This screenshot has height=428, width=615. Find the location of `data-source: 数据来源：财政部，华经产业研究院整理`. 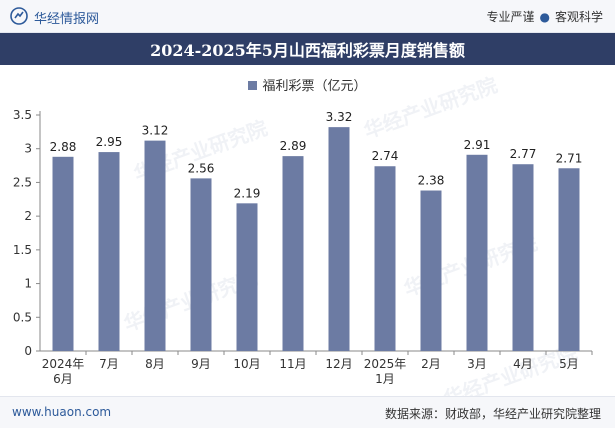

data-source: 数据来源：财政部，华经产业研究院整理 is located at coordinates (492, 414).